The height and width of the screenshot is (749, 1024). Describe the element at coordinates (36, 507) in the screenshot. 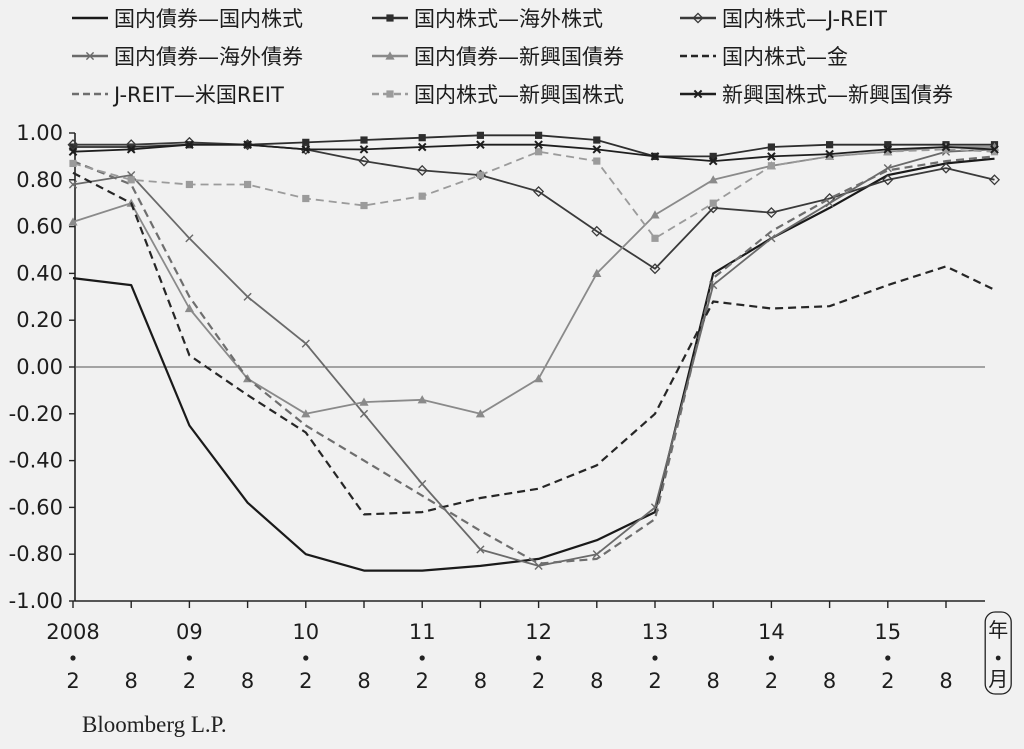

I see `y-tick-label: -0.60` at that location.